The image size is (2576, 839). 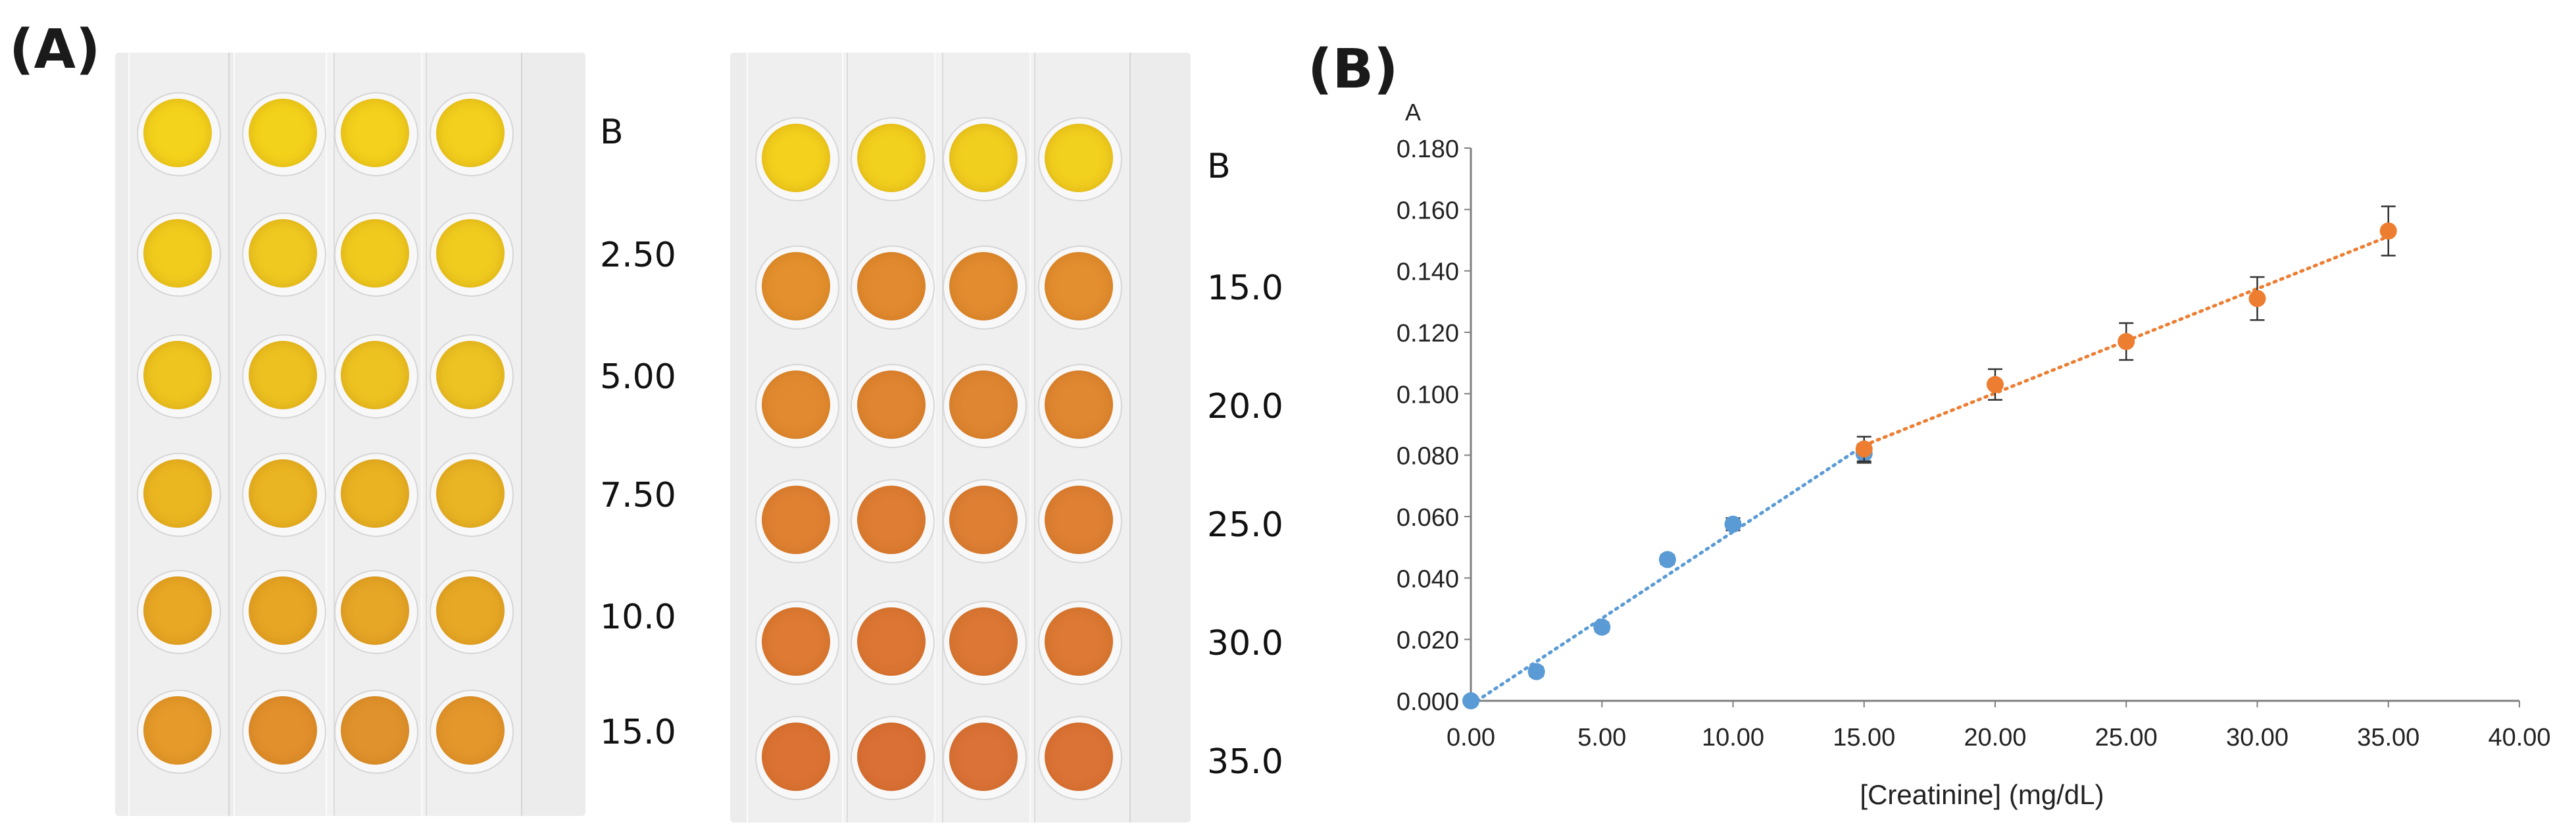 What do you see at coordinates (1219, 167) in the screenshot?
I see `right-plate-row-label: B` at bounding box center [1219, 167].